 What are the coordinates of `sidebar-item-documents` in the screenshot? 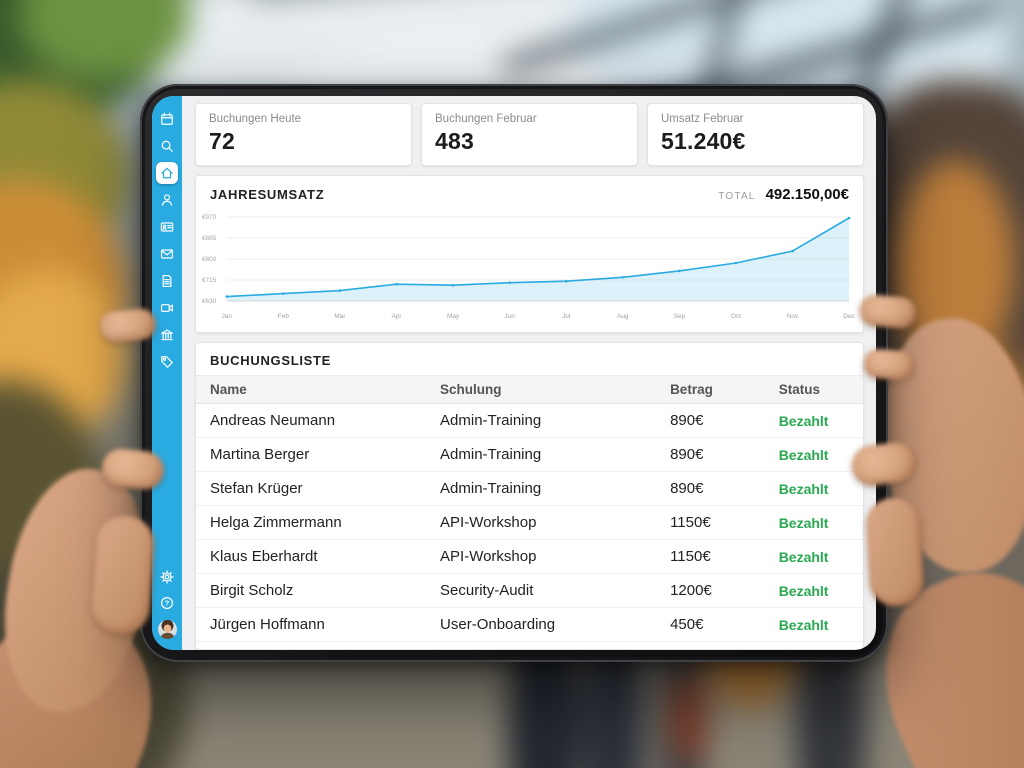 It's located at (167, 281).